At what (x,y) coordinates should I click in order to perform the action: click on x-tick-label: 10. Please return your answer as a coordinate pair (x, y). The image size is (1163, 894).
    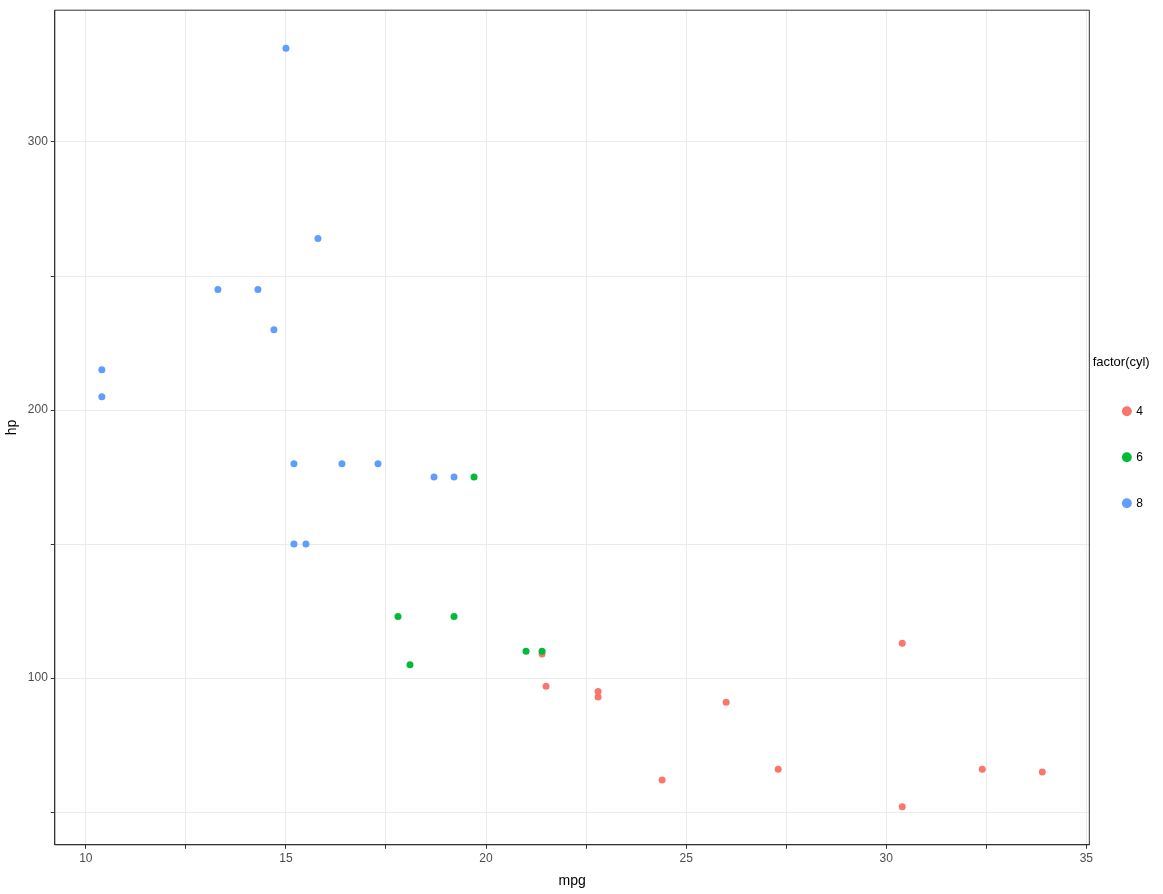
    Looking at the image, I should click on (86, 858).